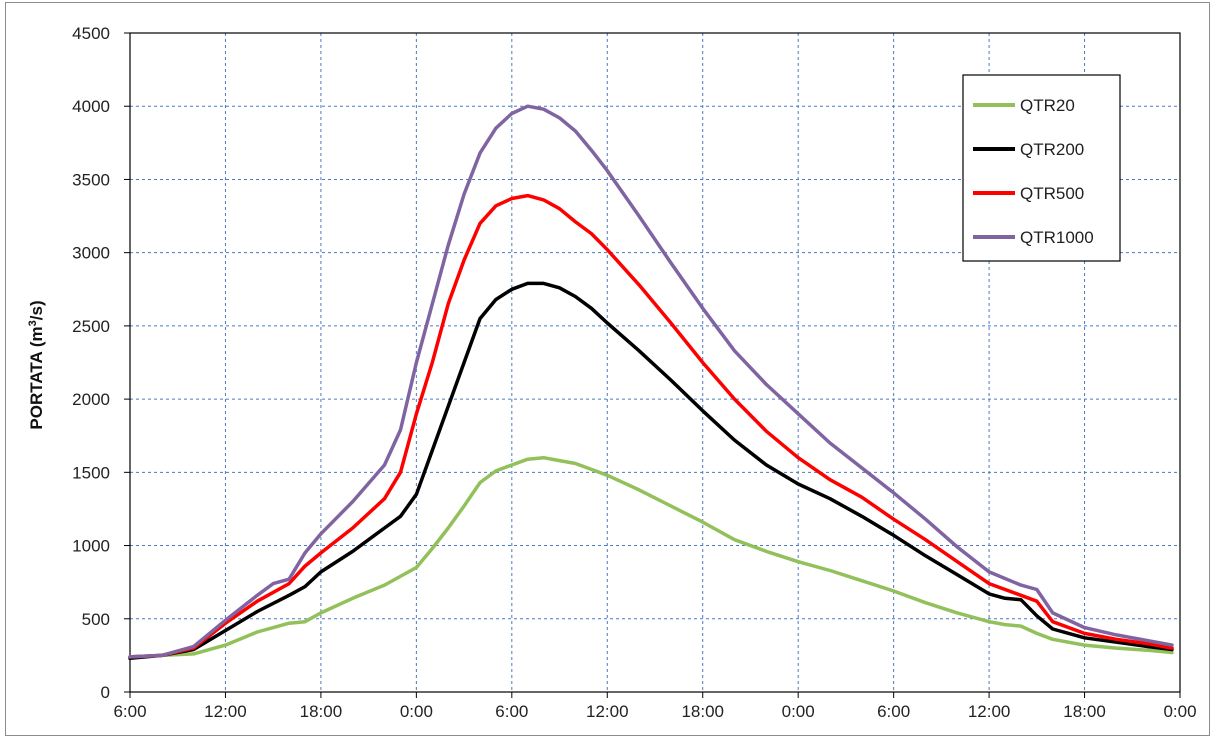 Image resolution: width=1215 pixels, height=738 pixels. What do you see at coordinates (96, 619) in the screenshot?
I see `y-tick-label: 500` at bounding box center [96, 619].